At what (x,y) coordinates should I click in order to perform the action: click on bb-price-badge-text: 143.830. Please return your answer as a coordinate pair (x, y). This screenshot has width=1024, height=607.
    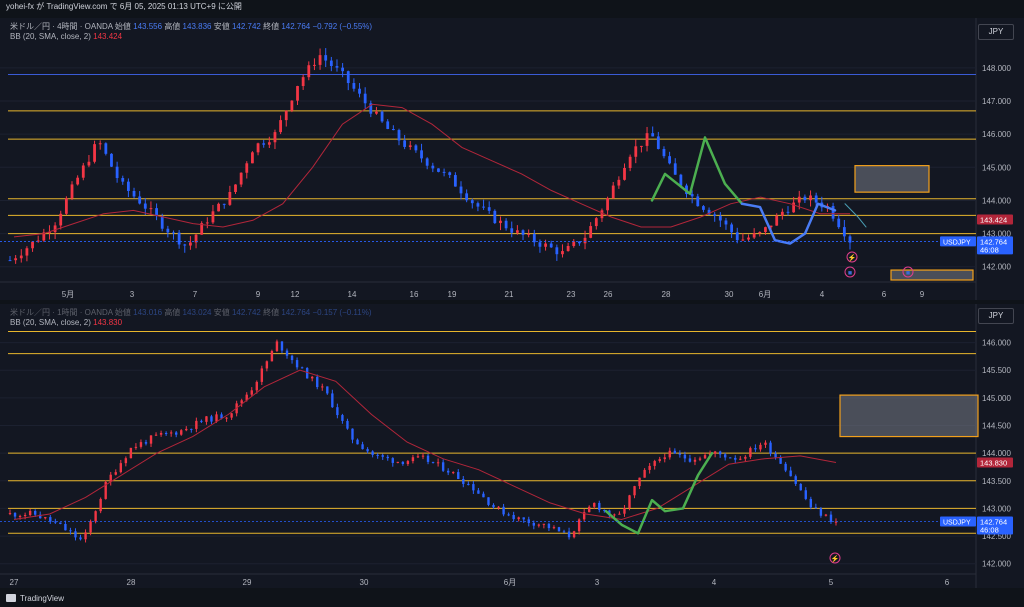
    Looking at the image, I should click on (993, 463).